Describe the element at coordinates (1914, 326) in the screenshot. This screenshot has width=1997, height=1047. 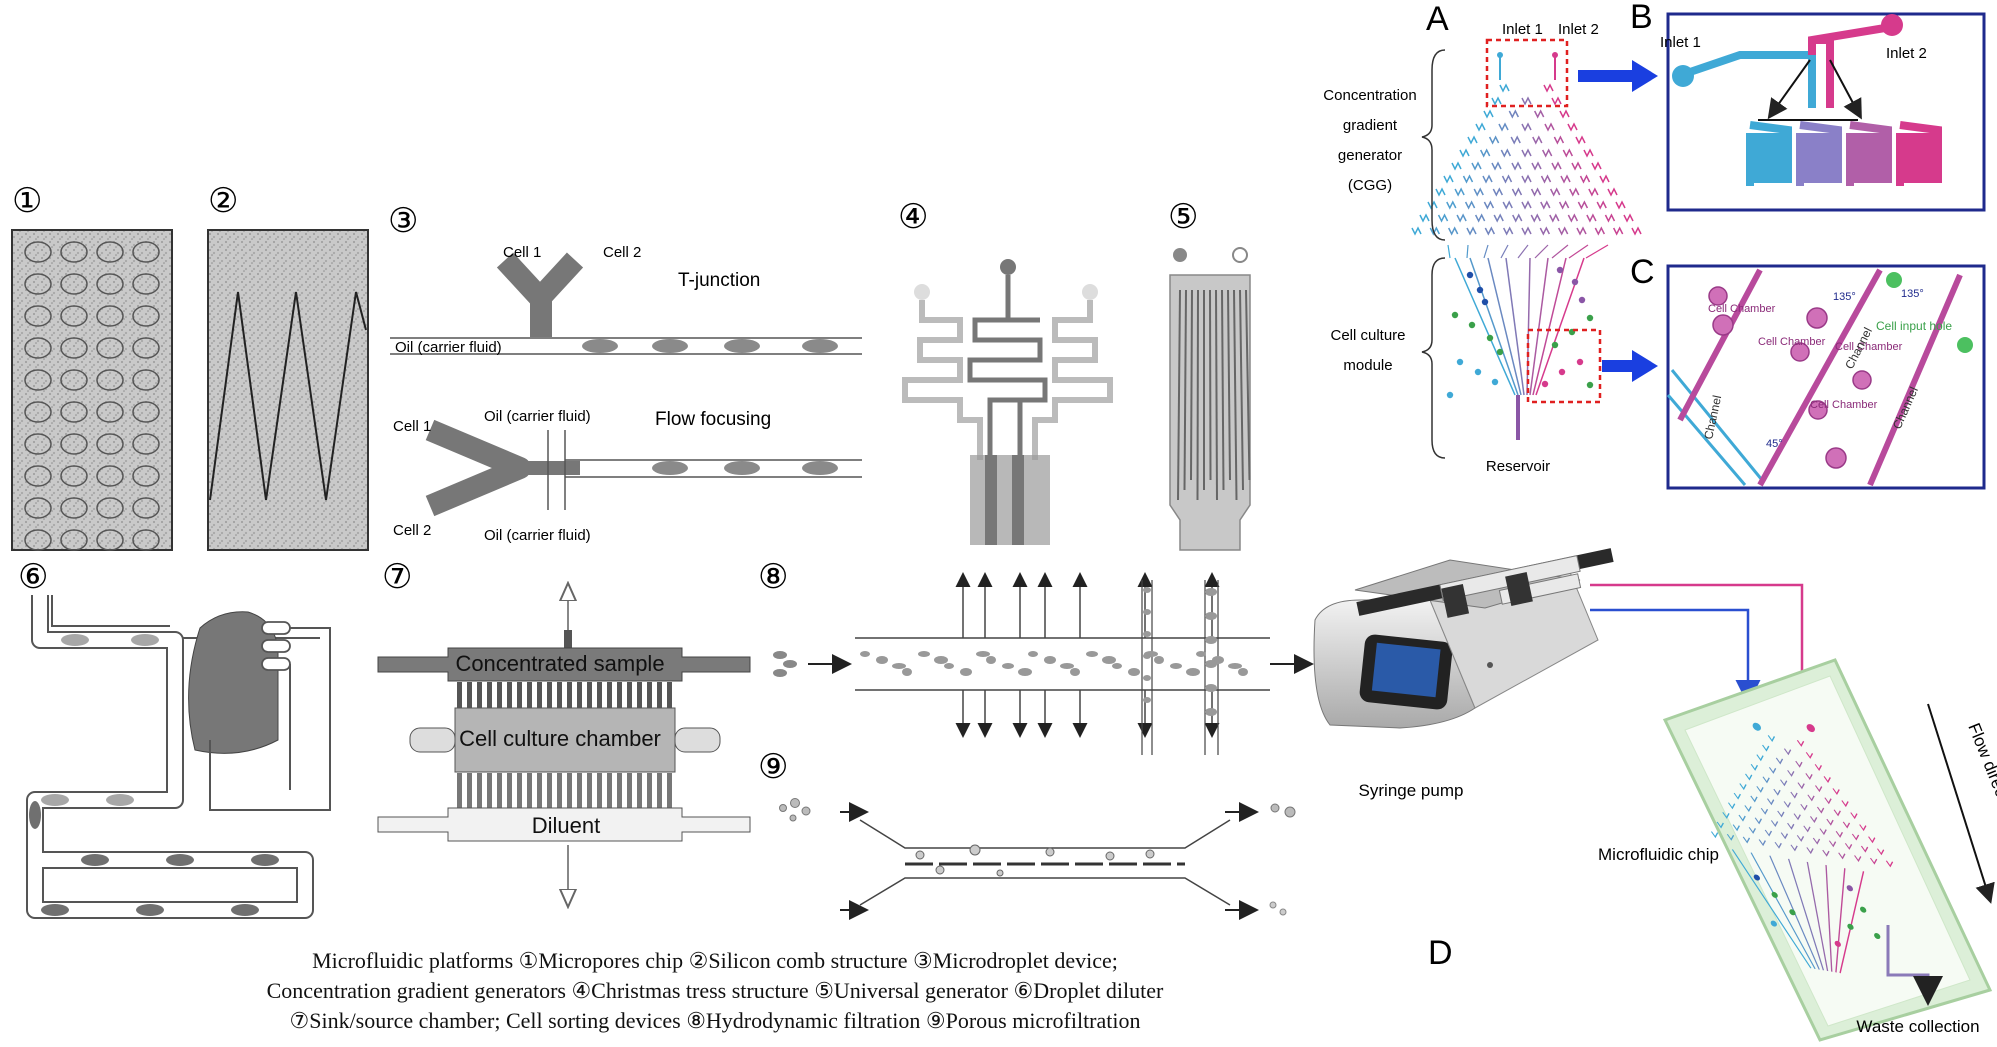
I see `c-inputhole: Cell input hole` at that location.